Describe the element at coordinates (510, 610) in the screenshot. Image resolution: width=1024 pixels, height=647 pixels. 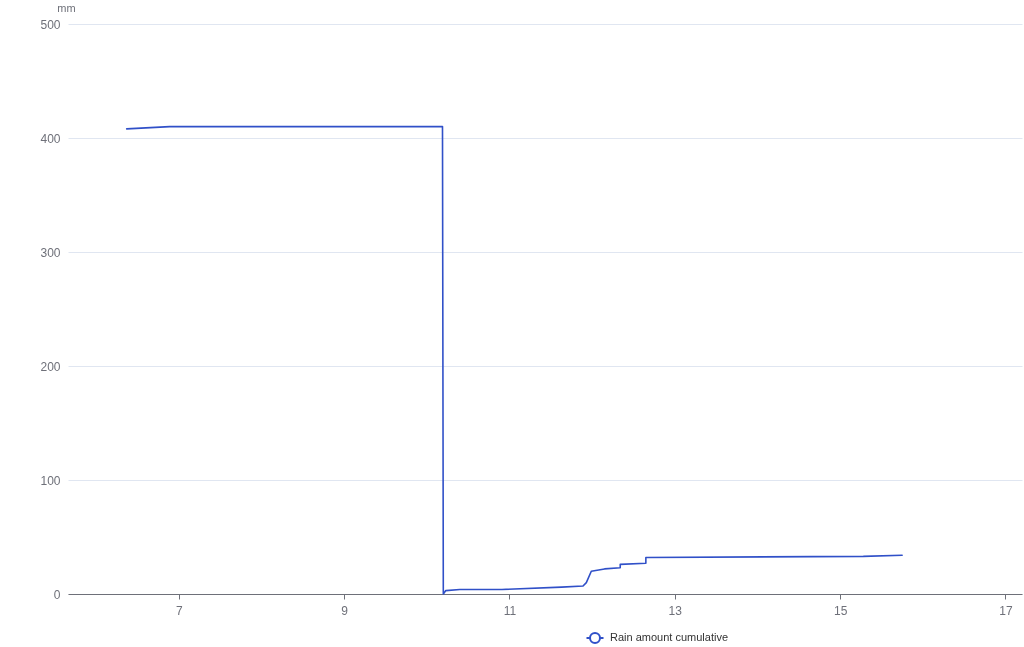
I see `x-tick-label: 11` at that location.